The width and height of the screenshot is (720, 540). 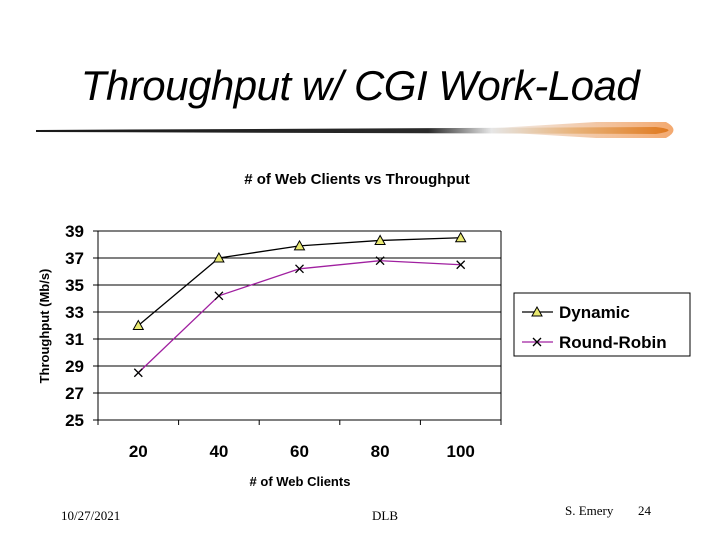 I want to click on x-tick-label: 80, so click(x=380, y=451).